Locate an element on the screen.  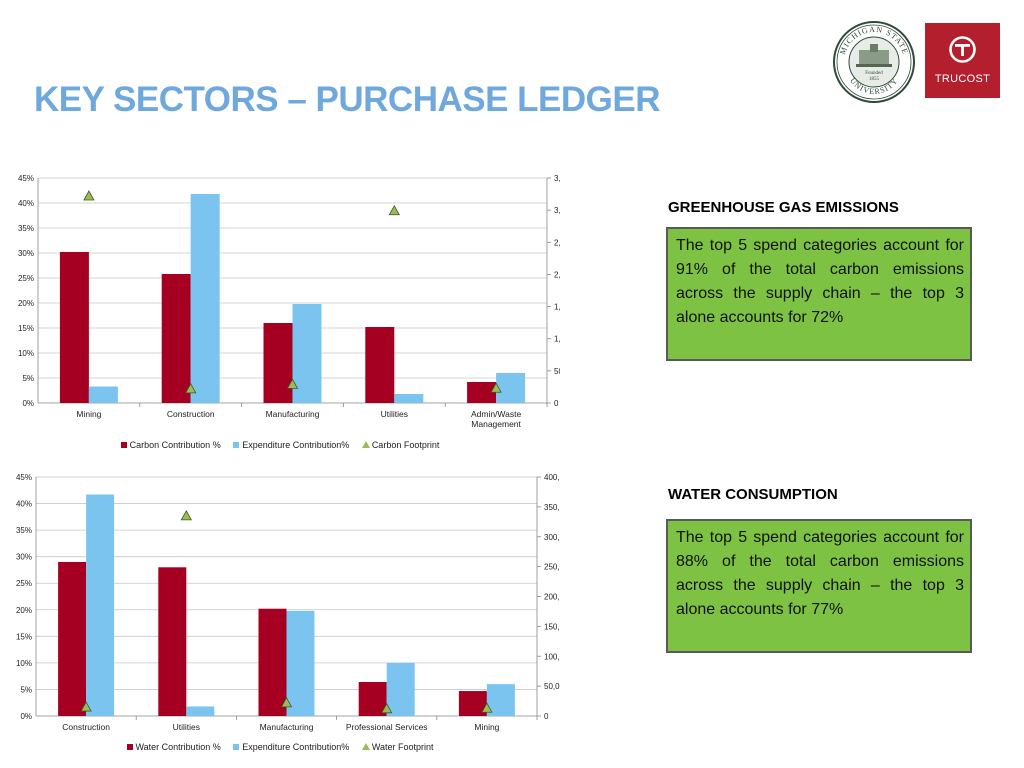
legend-label: Carbon Contribution % is located at coordinates (175, 445).